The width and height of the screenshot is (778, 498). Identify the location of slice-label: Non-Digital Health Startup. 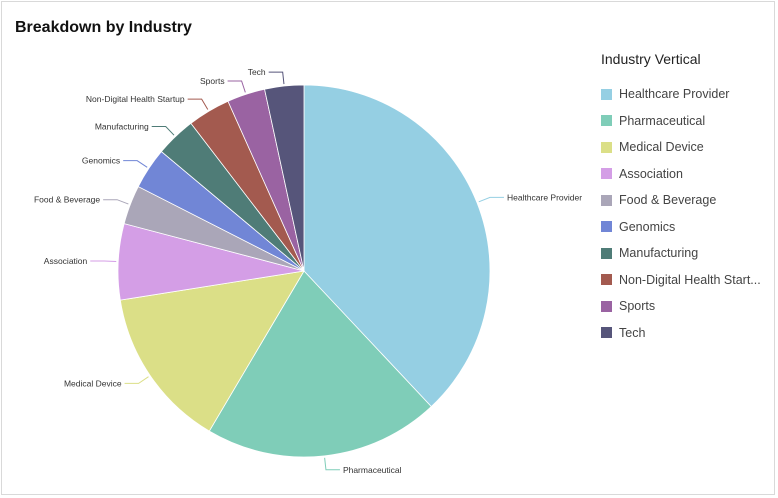
(135, 99).